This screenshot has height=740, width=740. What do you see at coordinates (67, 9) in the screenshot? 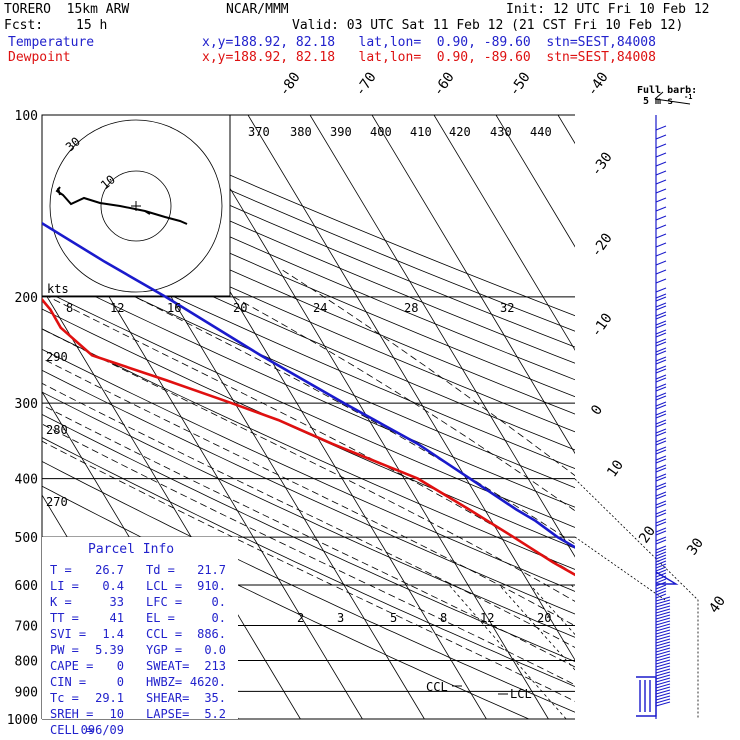
I see `model-title: TORERO 15km ARW` at bounding box center [67, 9].